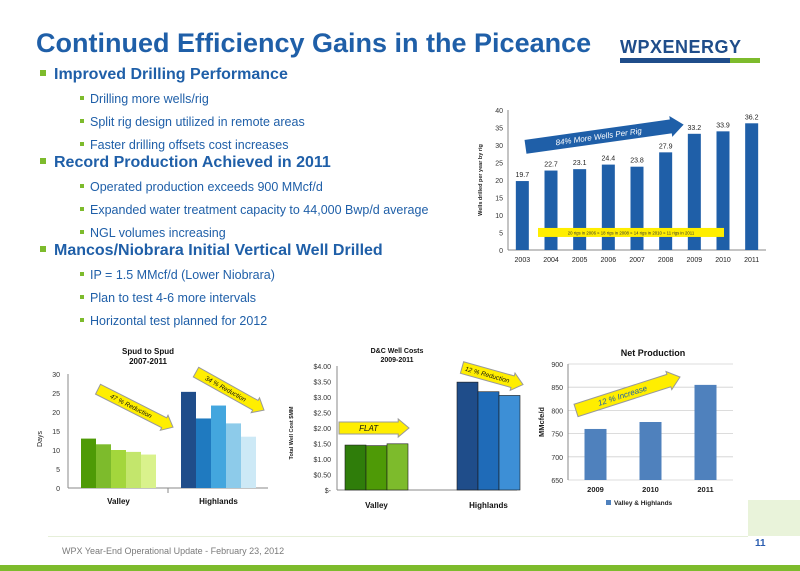 The width and height of the screenshot is (800, 571). Describe the element at coordinates (322, 383) in the screenshot. I see `y-tick-label: $3.50` at that location.